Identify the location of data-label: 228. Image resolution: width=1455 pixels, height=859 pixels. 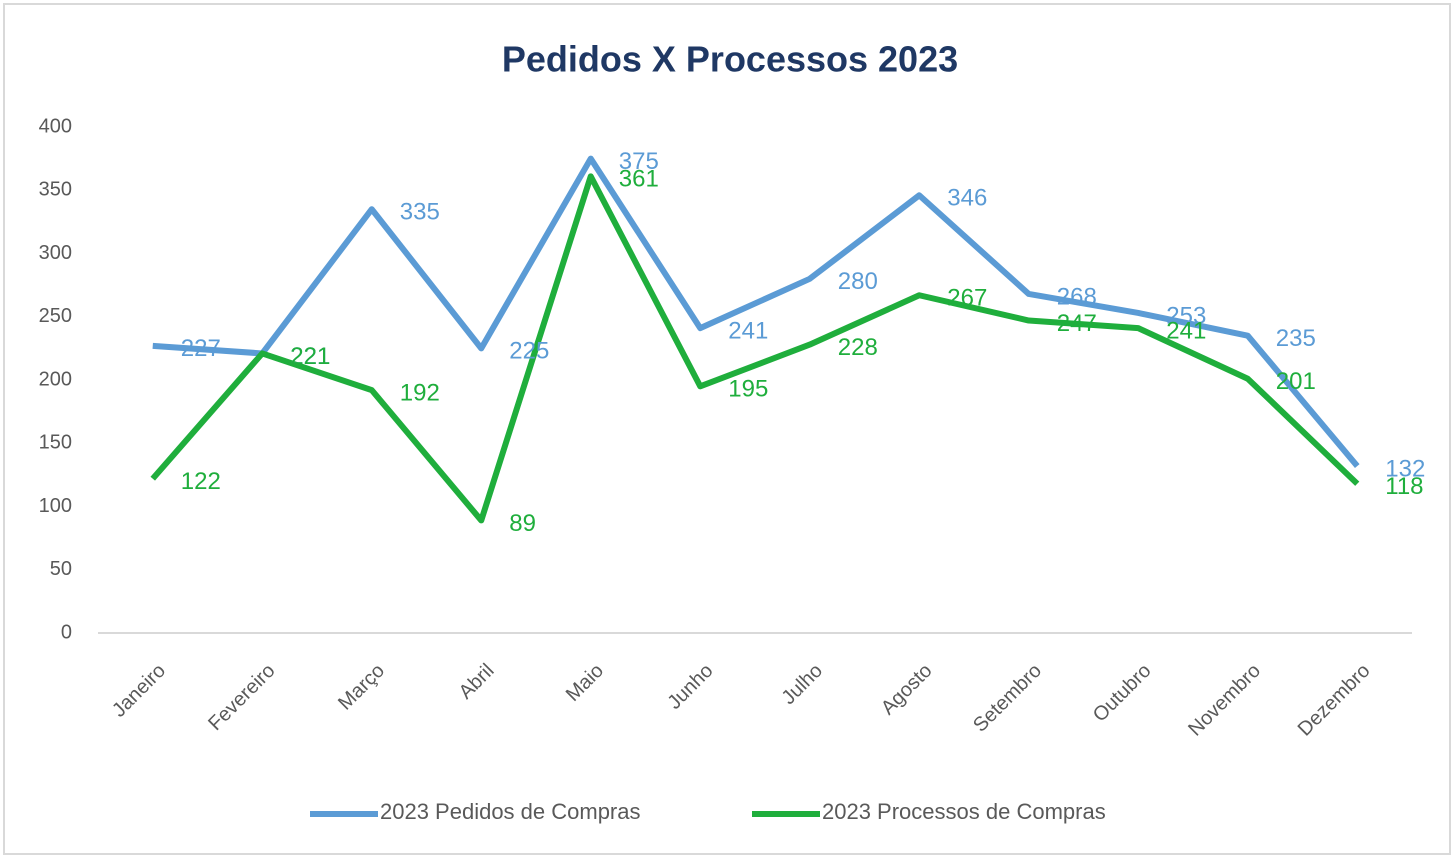
(858, 347).